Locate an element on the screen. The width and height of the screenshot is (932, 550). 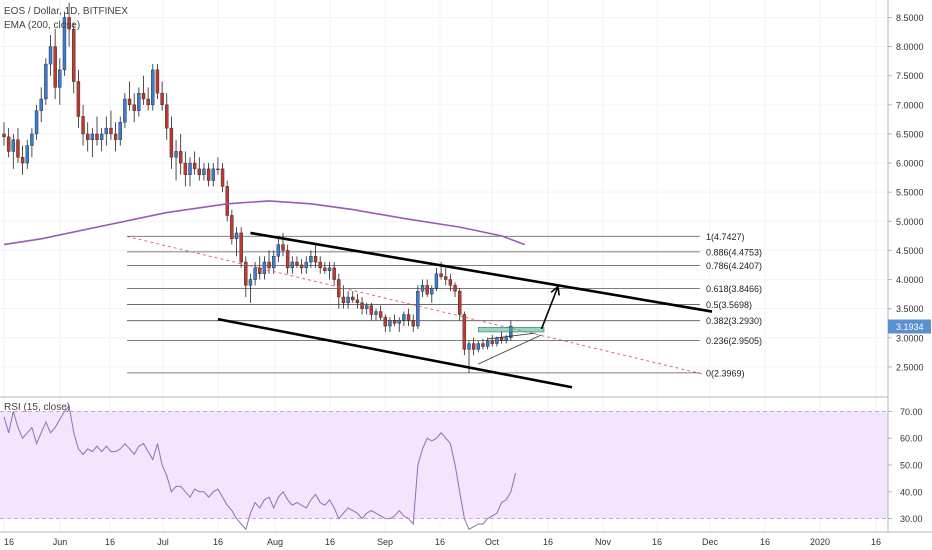
time-tick-label-9: Oct is located at coordinates (492, 542).